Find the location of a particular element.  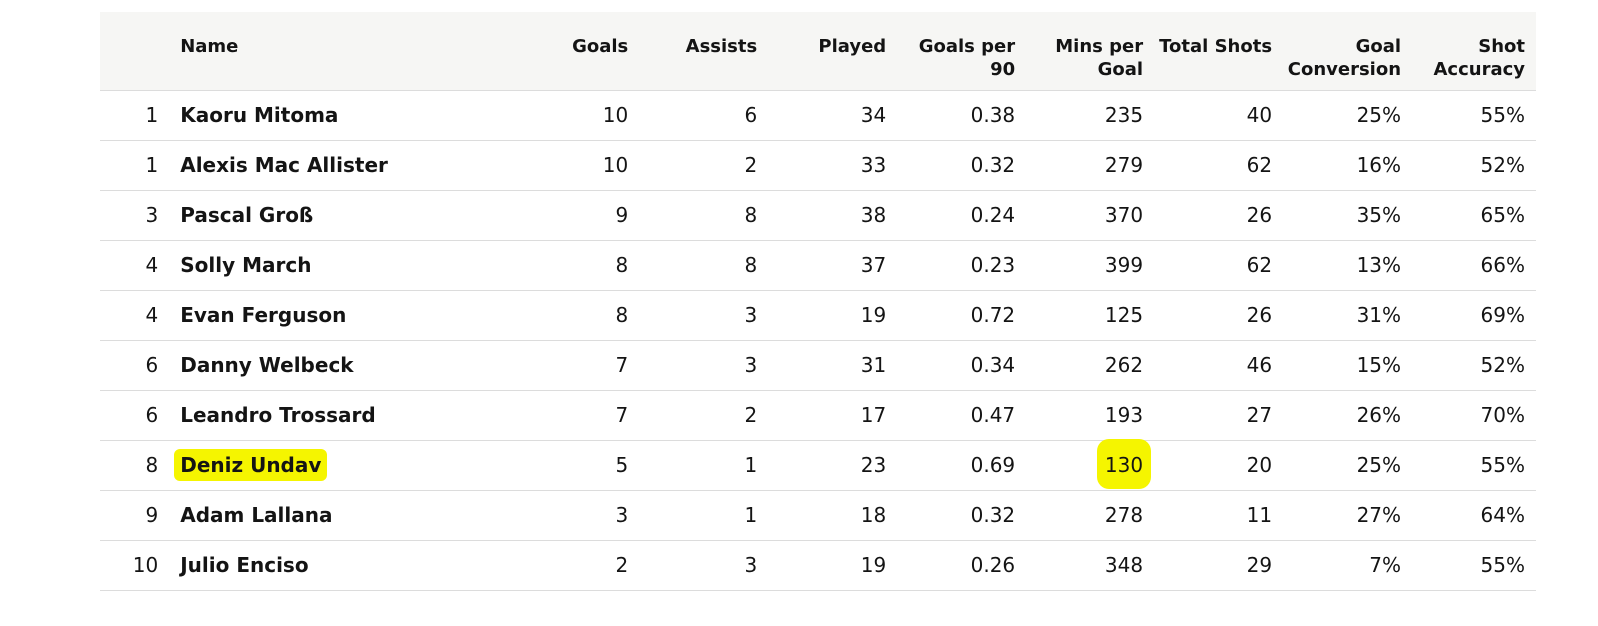

goals-cell: 9 is located at coordinates (622, 215).